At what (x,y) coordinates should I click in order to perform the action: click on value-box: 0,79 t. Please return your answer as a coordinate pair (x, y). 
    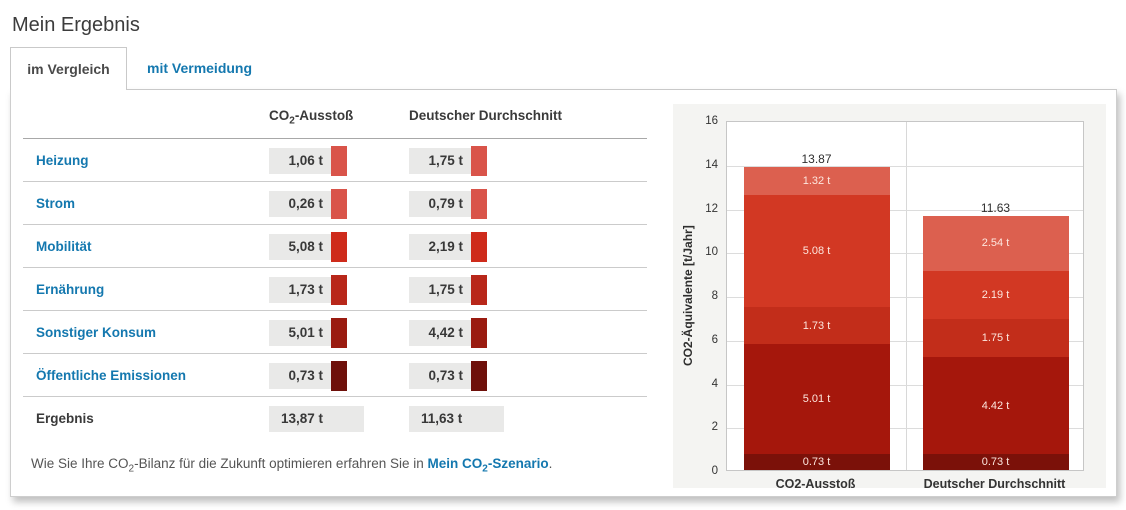
    Looking at the image, I should click on (440, 204).